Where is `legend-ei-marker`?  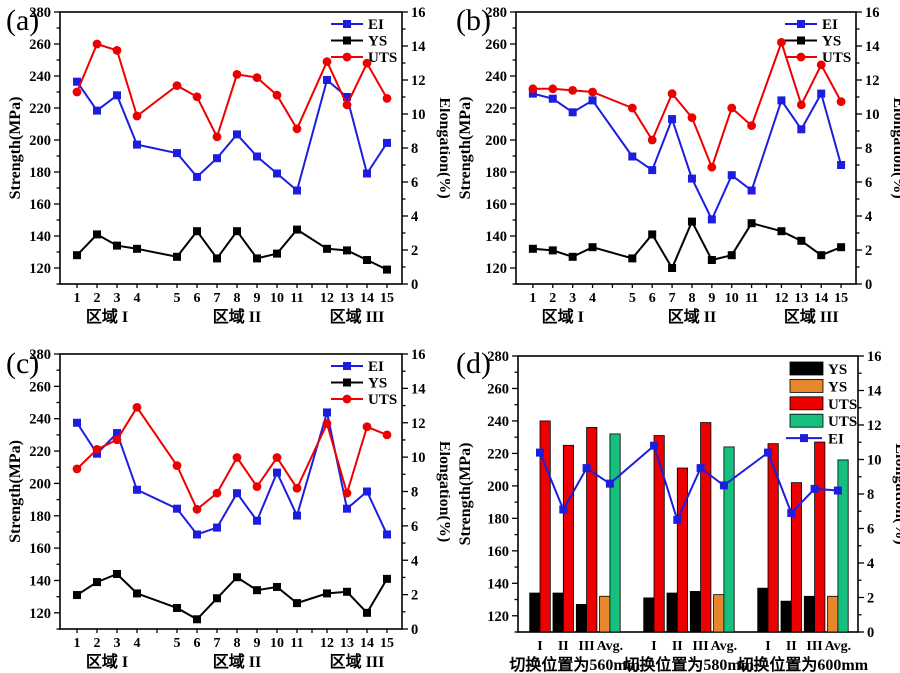
legend-ei-marker is located at coordinates (347, 366).